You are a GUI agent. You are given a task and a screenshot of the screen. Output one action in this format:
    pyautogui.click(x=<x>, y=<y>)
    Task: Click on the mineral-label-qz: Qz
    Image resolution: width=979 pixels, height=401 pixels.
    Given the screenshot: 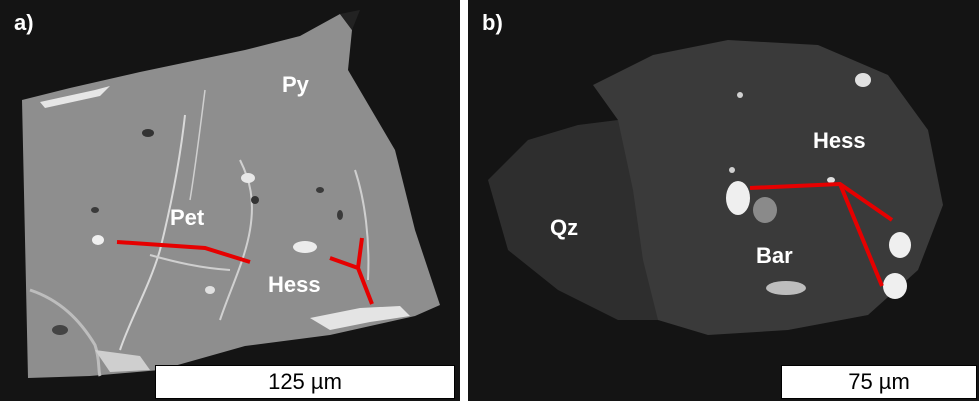 What is the action you would take?
    pyautogui.click(x=564, y=227)
    